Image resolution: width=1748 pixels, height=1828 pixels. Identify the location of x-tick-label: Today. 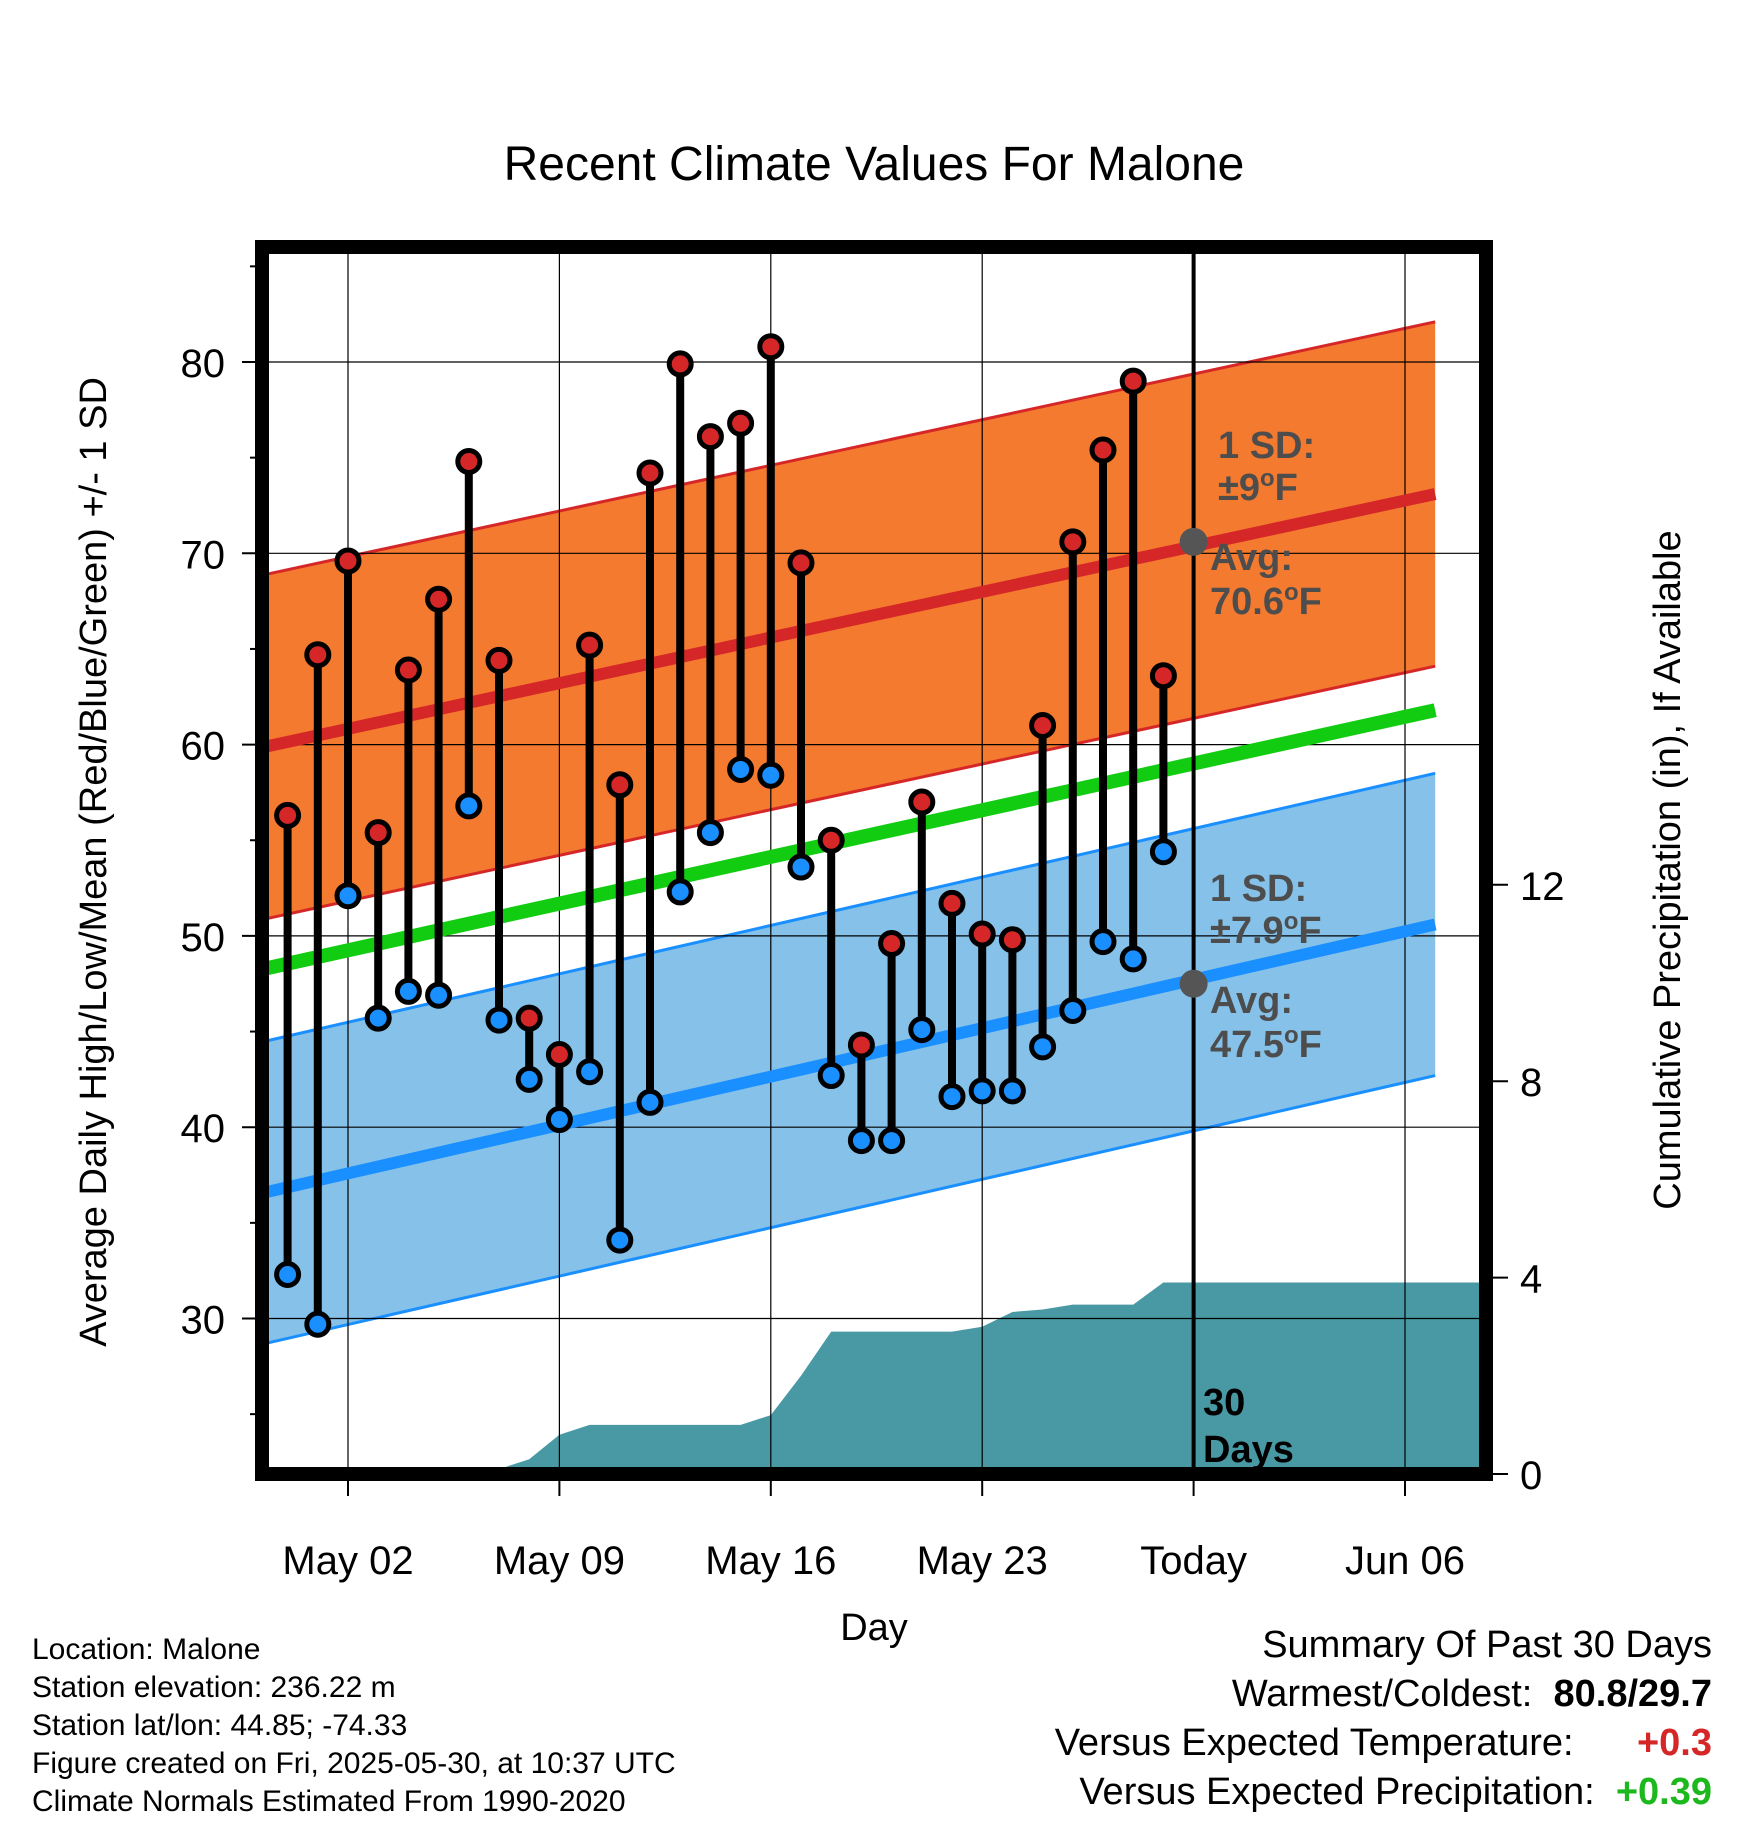
(1193, 1561).